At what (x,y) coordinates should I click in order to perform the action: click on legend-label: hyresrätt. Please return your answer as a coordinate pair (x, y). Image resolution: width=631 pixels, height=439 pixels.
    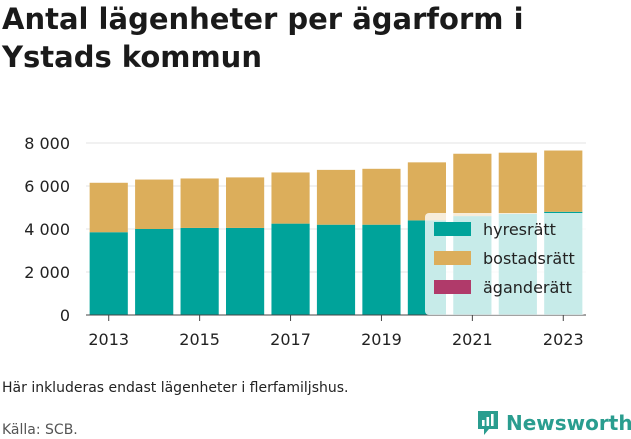
    Looking at the image, I should click on (519, 229).